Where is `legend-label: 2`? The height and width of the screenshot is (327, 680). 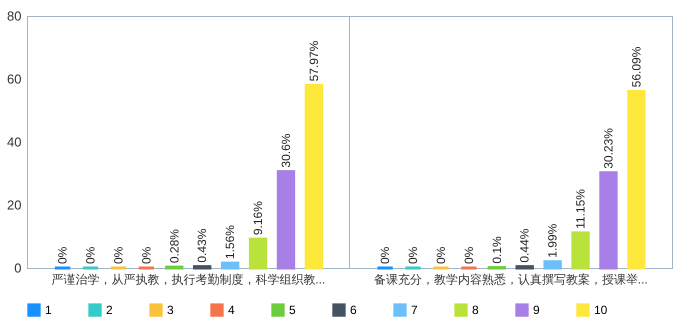
legend-label: 2 is located at coordinates (109, 310).